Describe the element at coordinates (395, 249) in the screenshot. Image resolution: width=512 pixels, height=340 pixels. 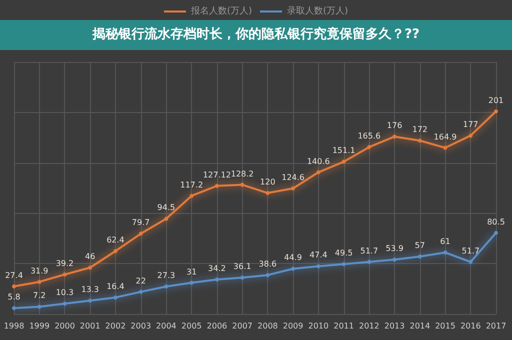
I see `data-label: 53.9` at that location.